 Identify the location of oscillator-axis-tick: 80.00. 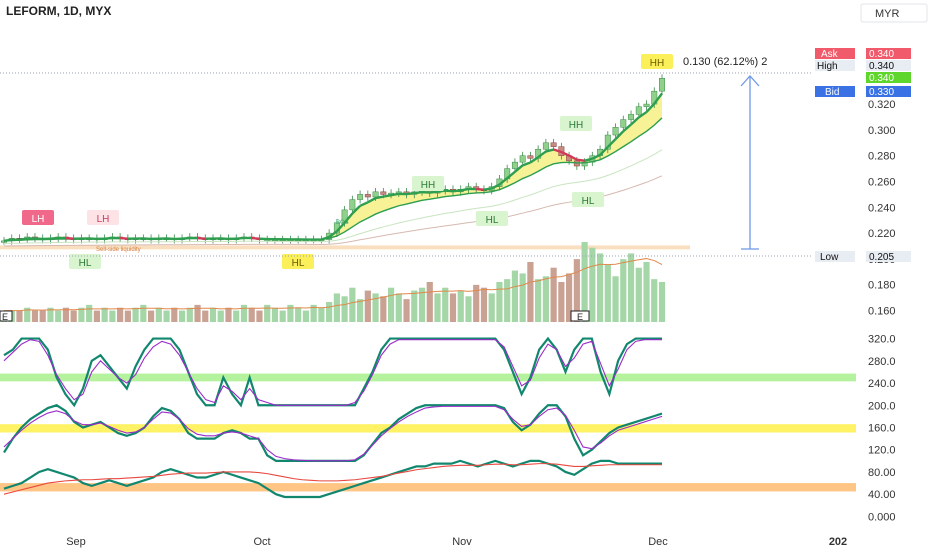
(882, 473).